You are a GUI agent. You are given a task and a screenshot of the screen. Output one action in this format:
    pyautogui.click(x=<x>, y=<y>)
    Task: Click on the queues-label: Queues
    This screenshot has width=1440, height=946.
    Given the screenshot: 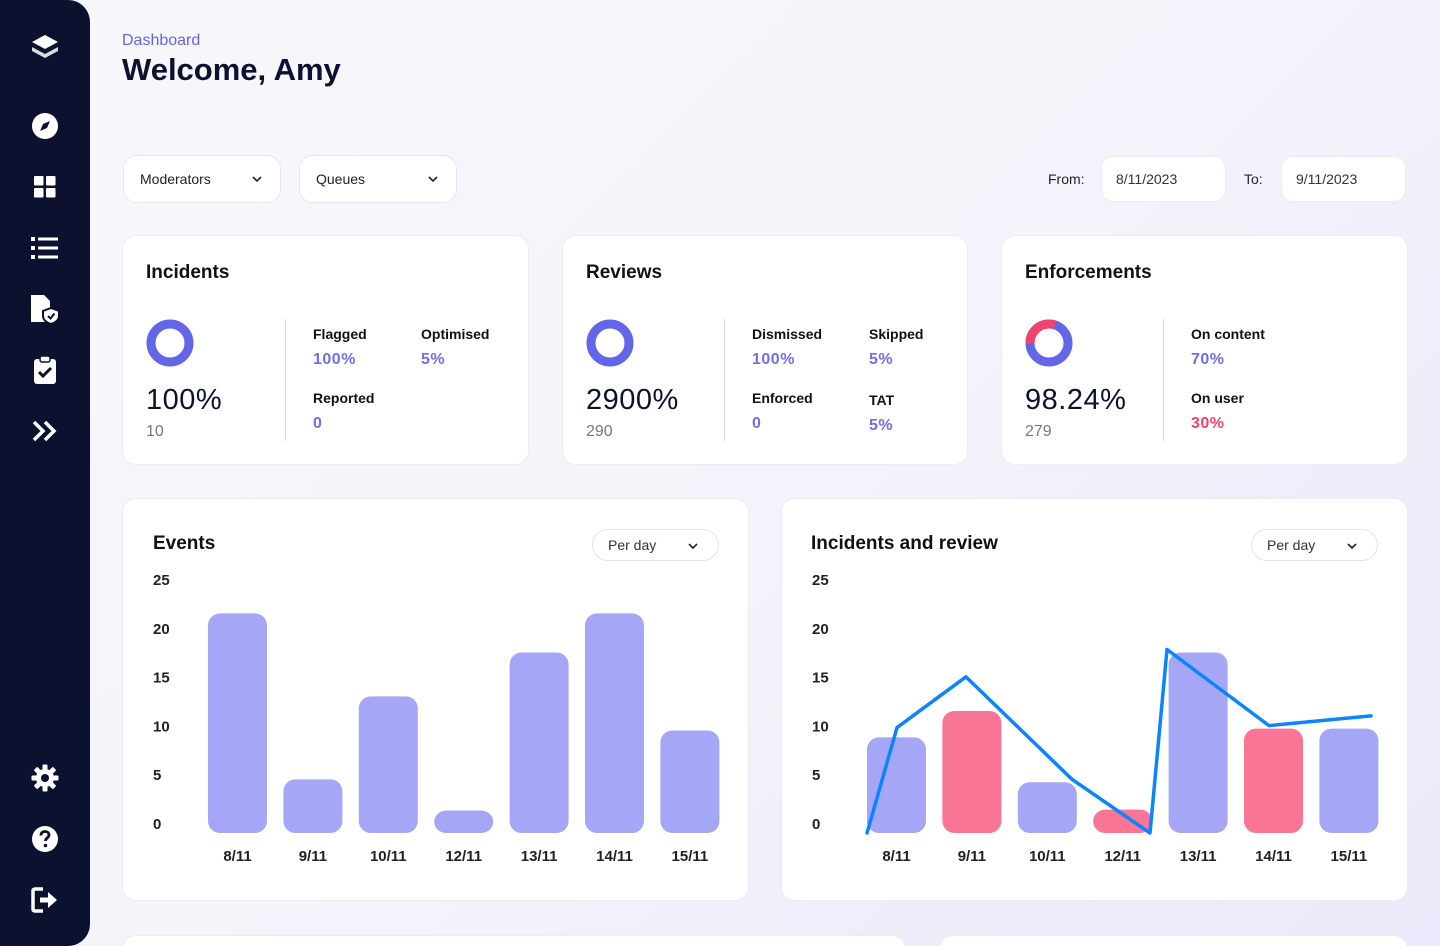 What is the action you would take?
    pyautogui.click(x=341, y=179)
    